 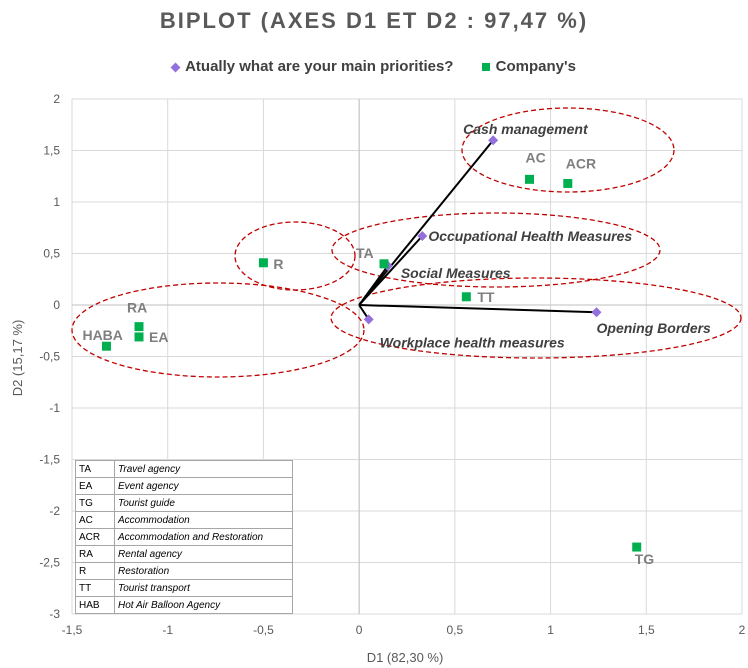 What do you see at coordinates (455, 630) in the screenshot?
I see `x-tick-label: 0,5` at bounding box center [455, 630].